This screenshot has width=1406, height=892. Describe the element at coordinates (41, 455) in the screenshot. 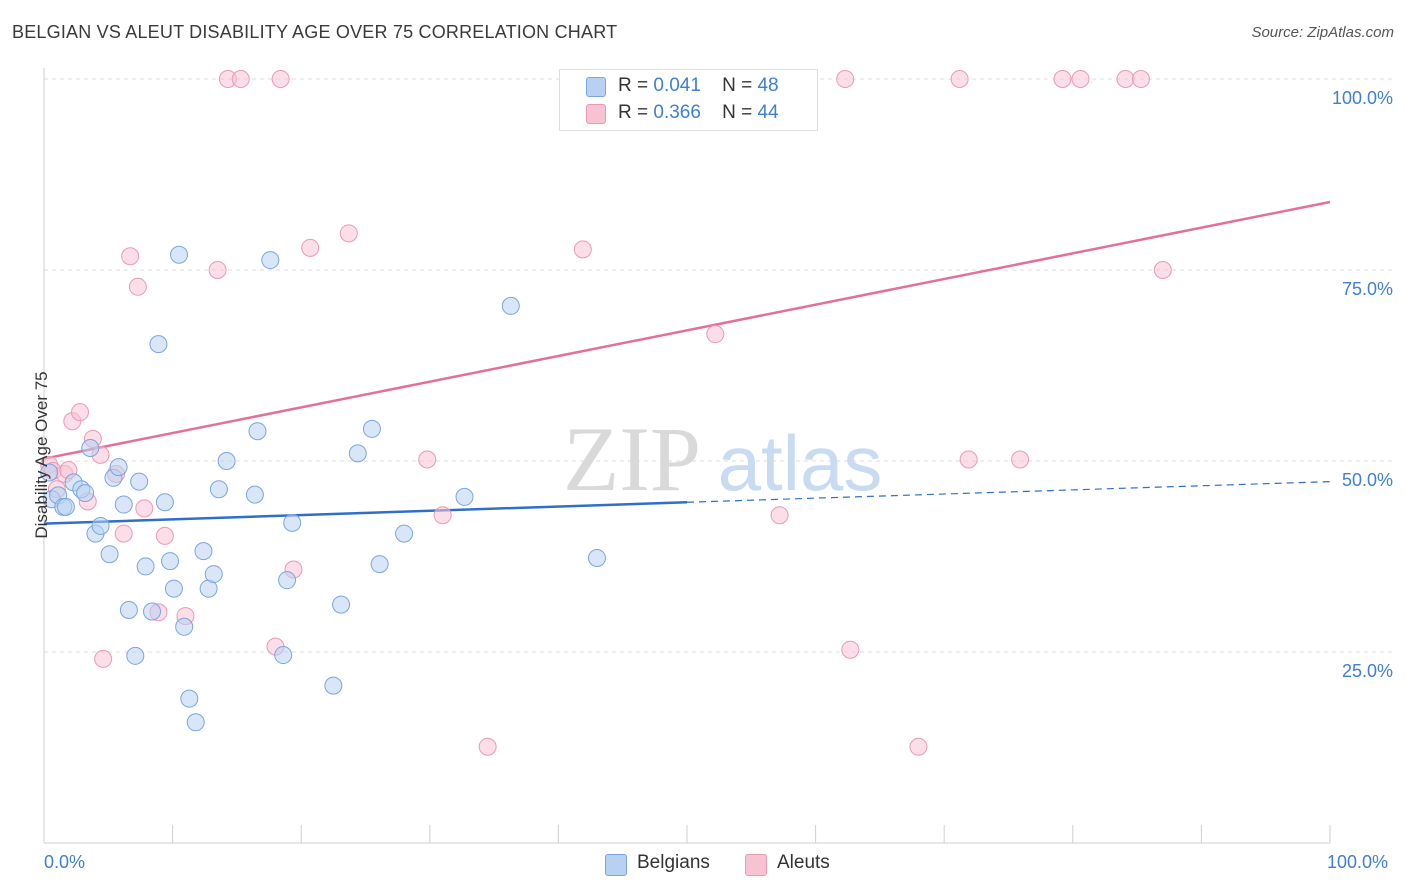

I see `y-axis-label: Disability Age Over 75` at that location.